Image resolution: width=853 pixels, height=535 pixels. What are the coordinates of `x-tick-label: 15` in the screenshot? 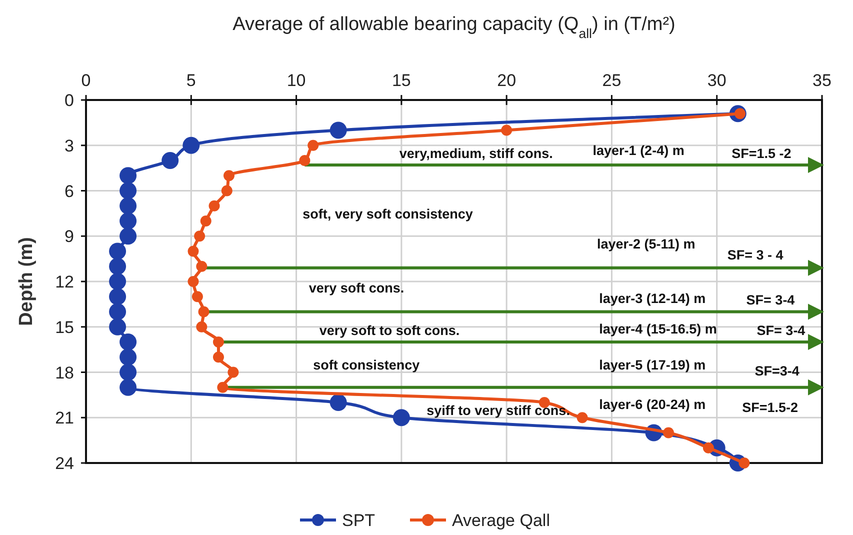 It's located at (401, 80).